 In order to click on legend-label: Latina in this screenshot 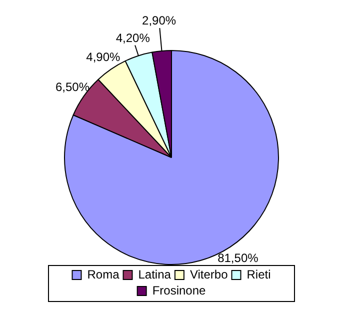, I will do `click(155, 274)`.